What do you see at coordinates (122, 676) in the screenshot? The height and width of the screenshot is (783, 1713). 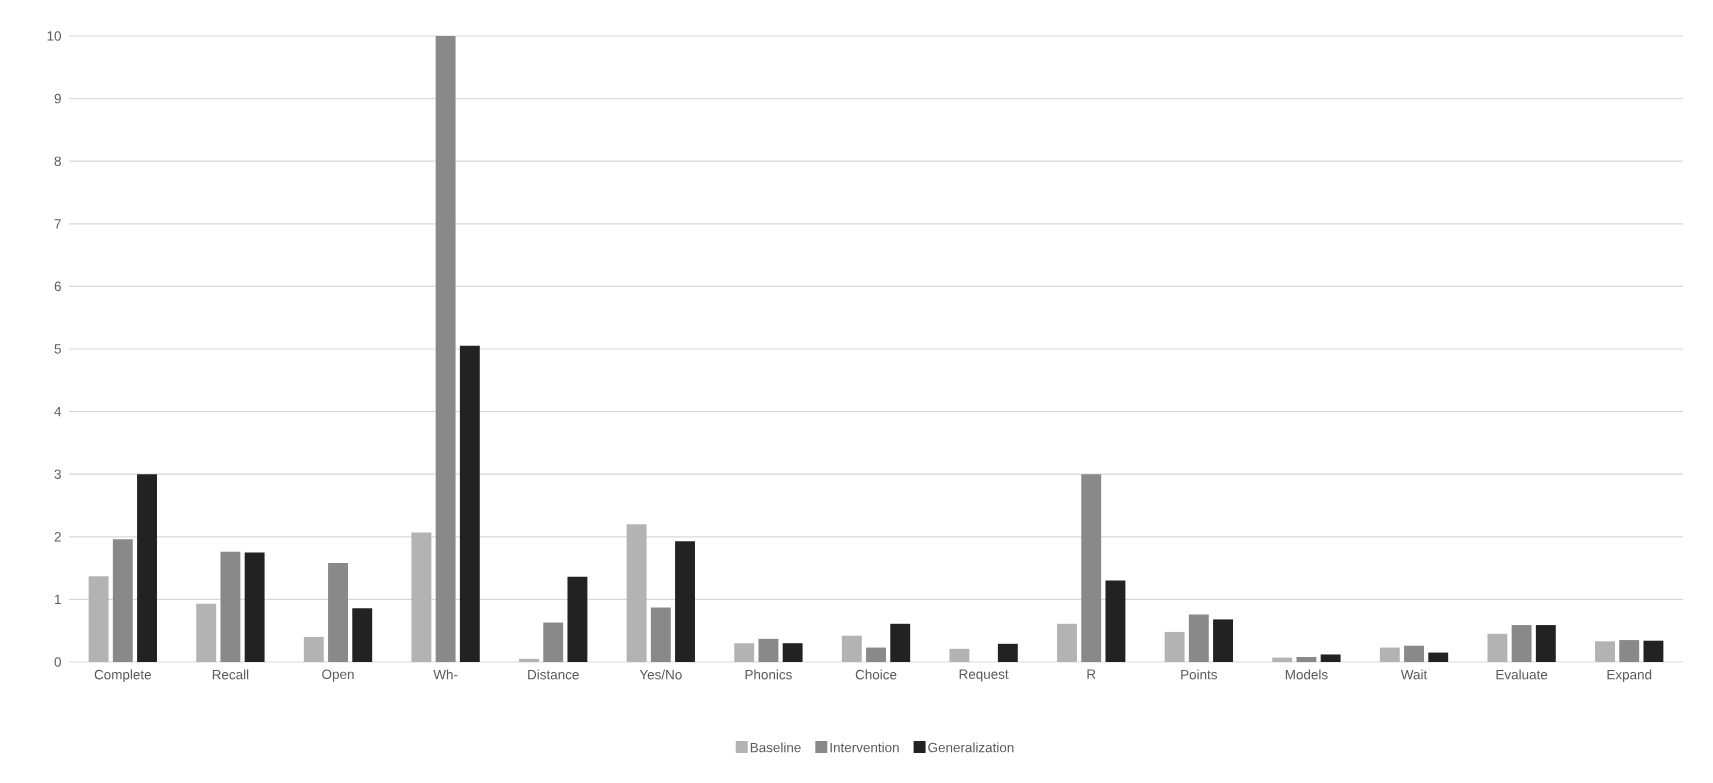 I see `x-tick-label: Complete` at bounding box center [122, 676].